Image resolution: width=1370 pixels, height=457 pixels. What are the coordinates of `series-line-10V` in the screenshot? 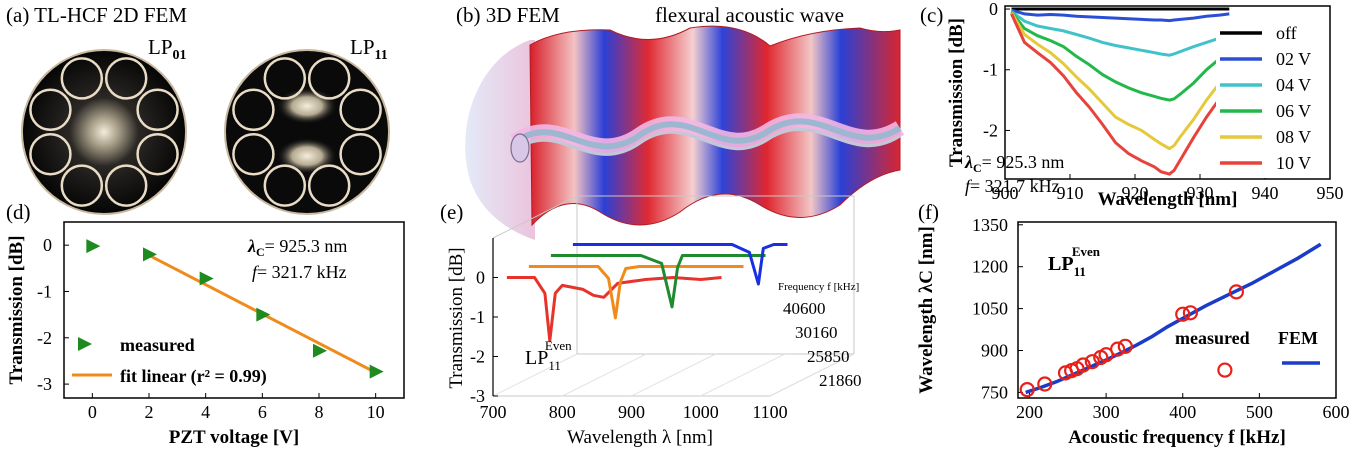 It's located at (1120, 94).